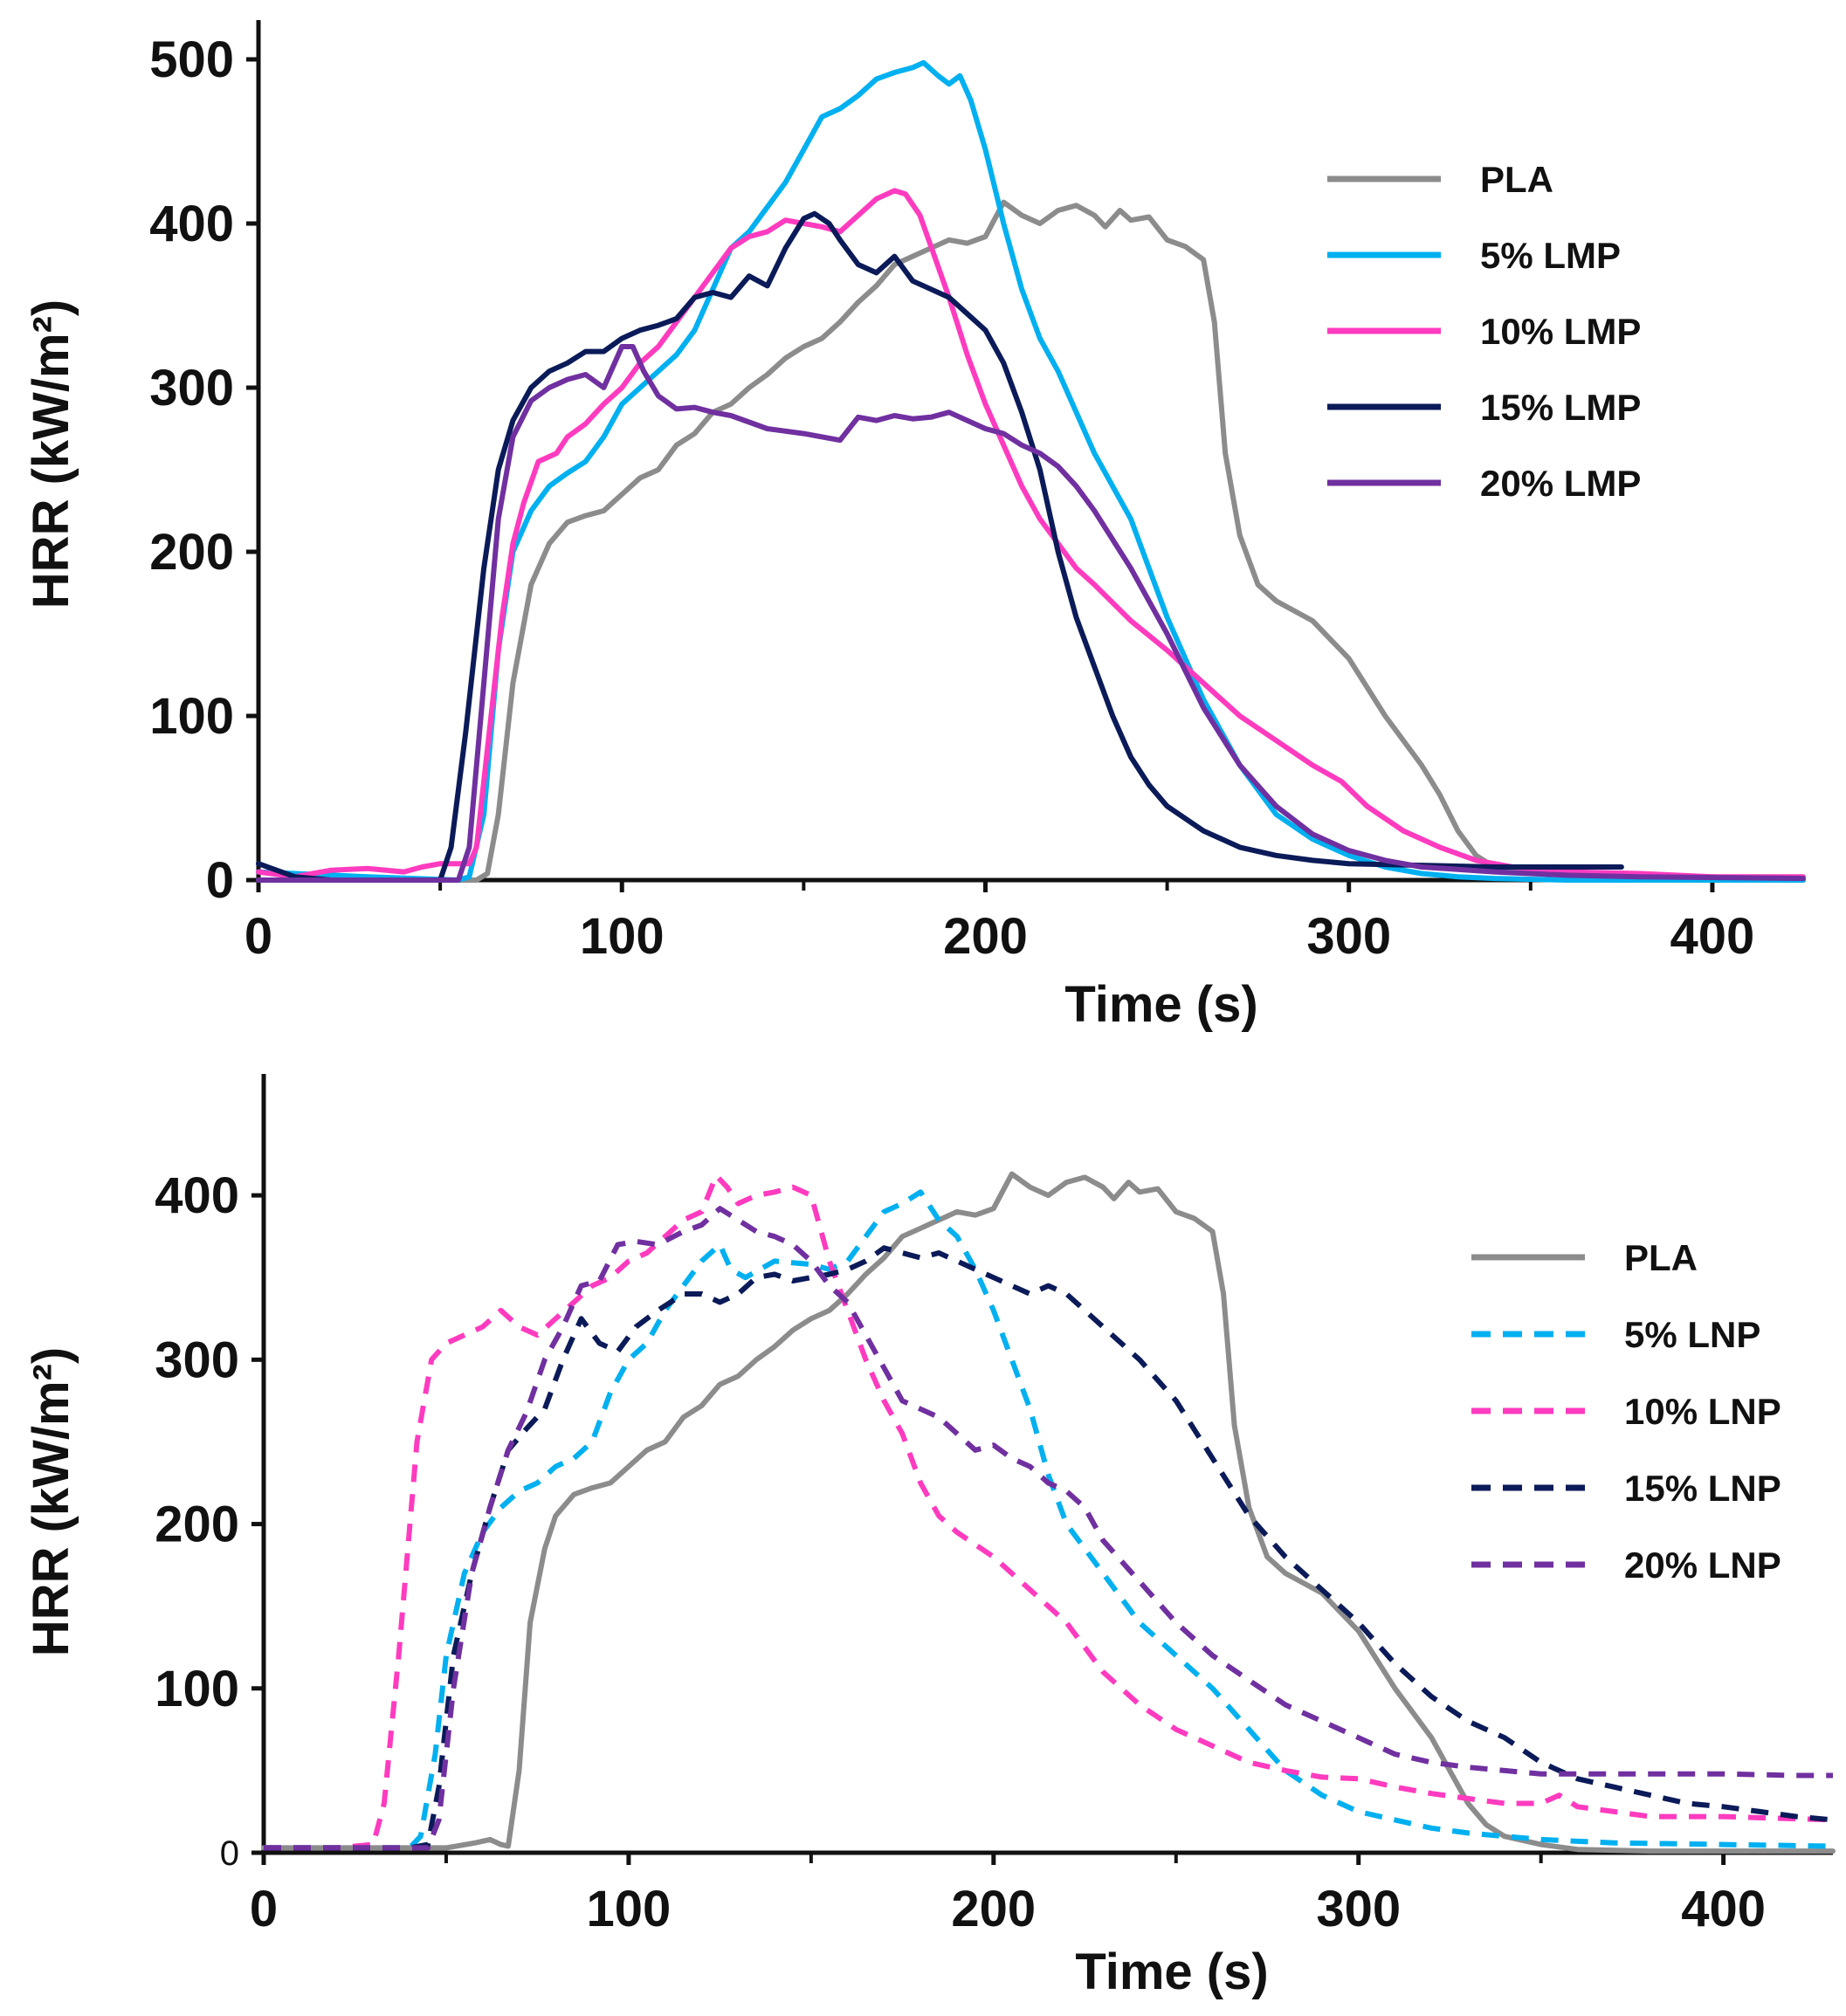  Describe the element at coordinates (1561, 484) in the screenshot. I see `legend-label: 20% LMP` at that location.